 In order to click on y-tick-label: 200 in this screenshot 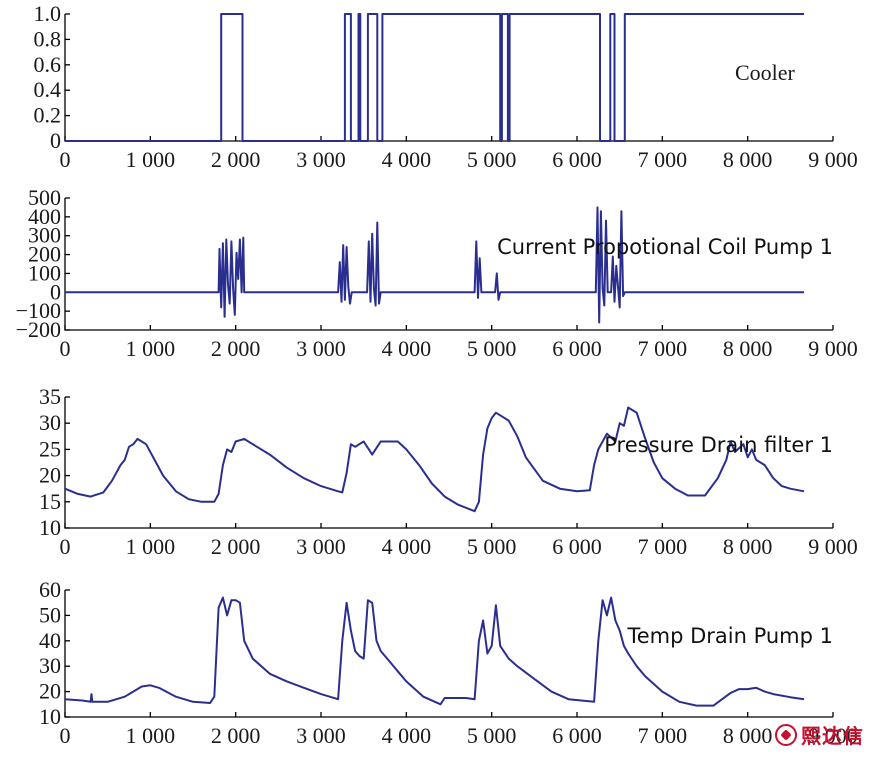, I will do `click(44, 254)`.